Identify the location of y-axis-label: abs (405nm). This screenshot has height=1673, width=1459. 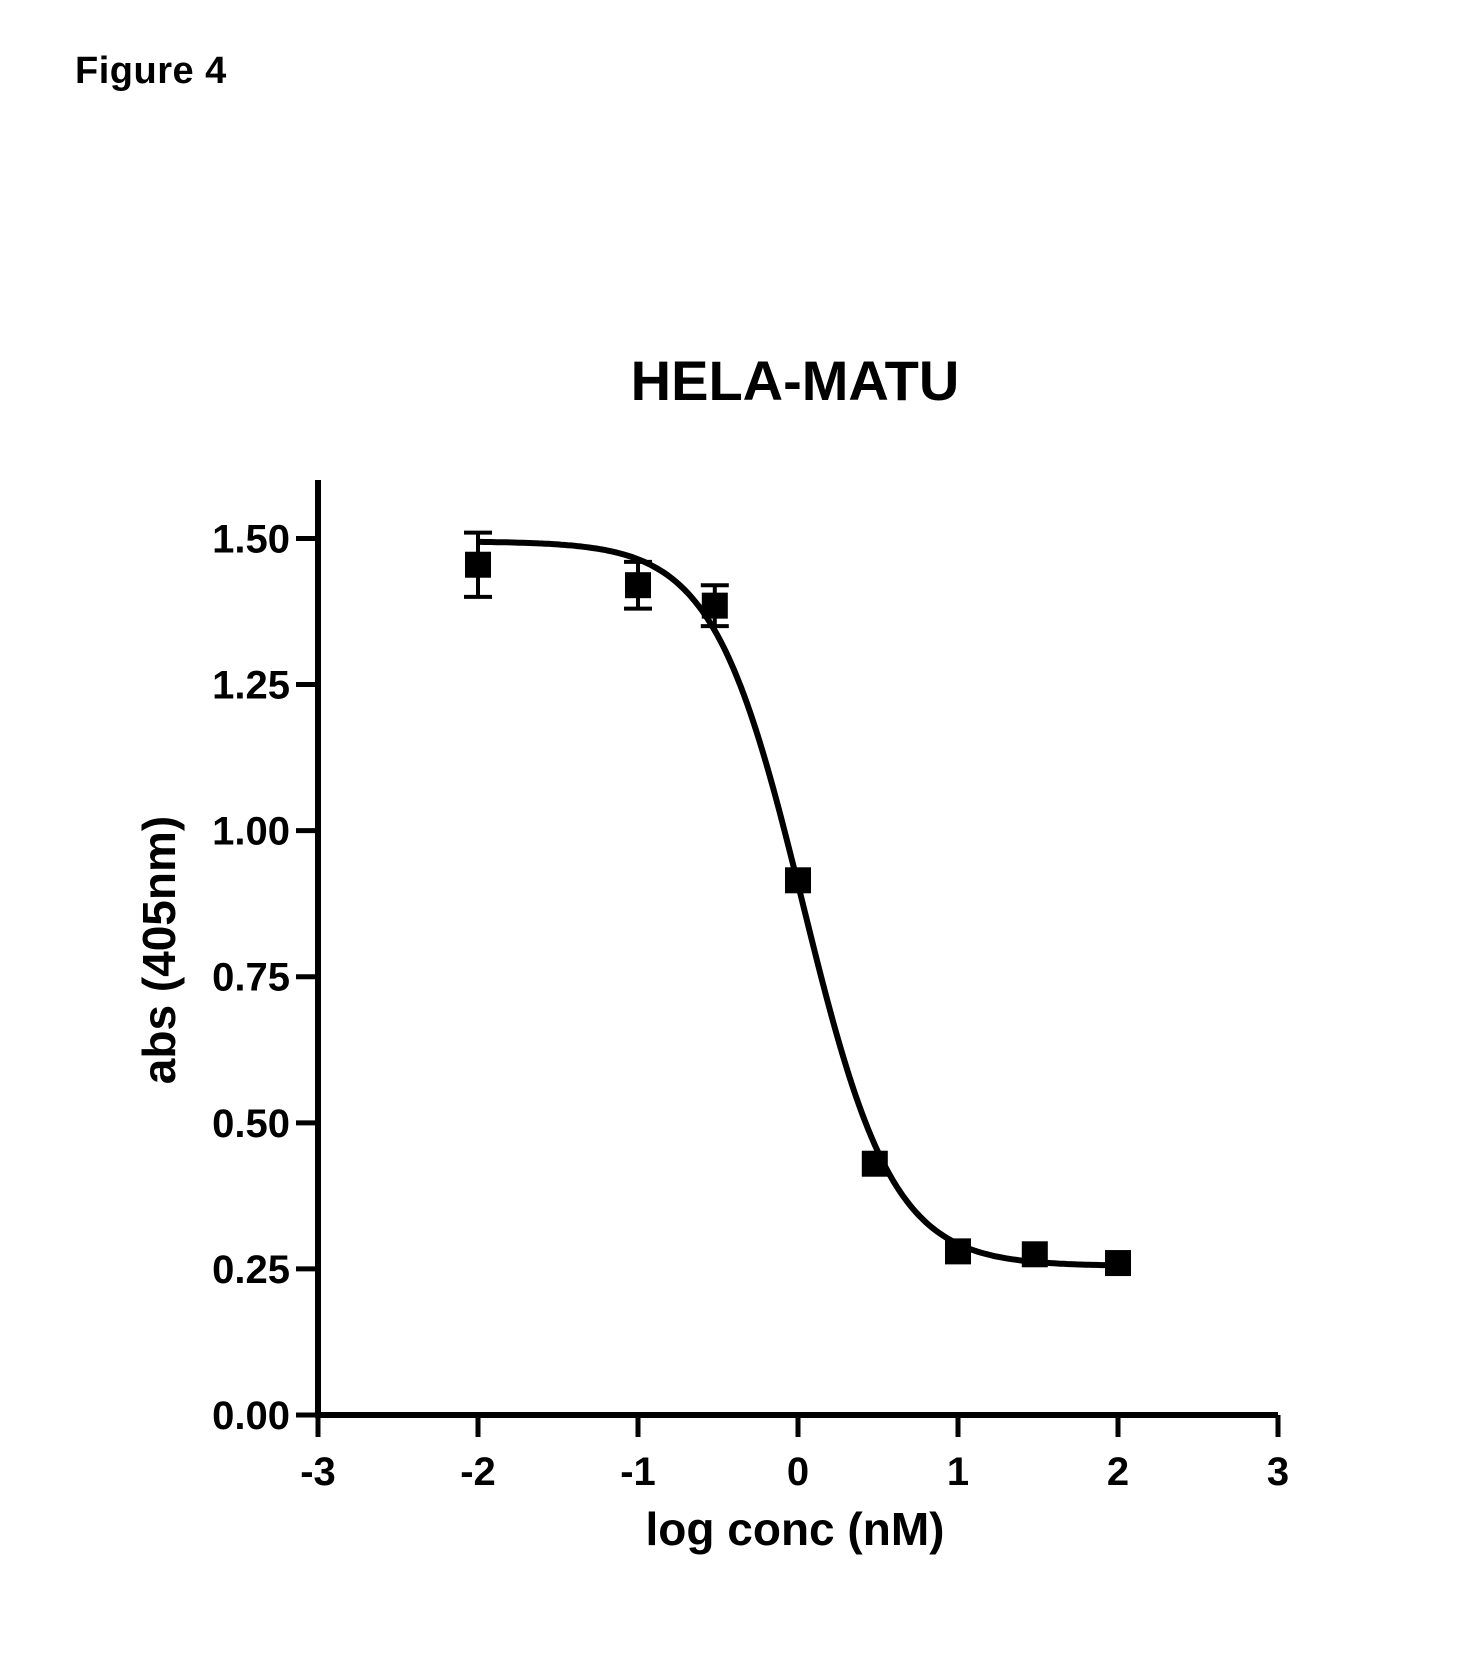
(159, 950).